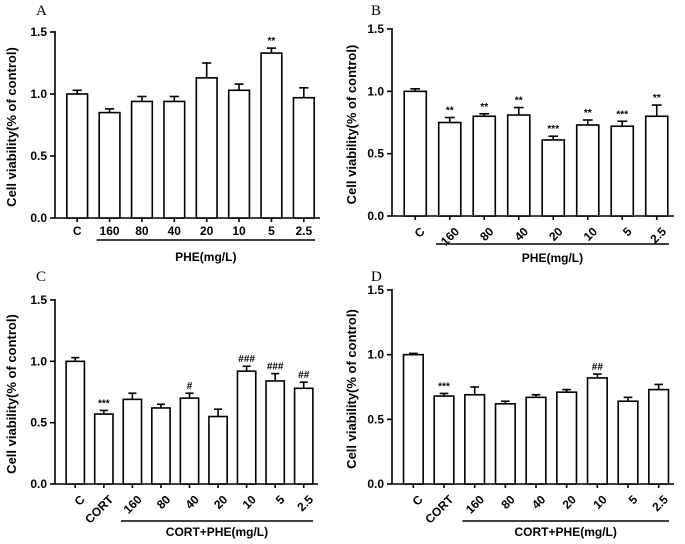  What do you see at coordinates (190, 386) in the screenshot?
I see `significance-label: #` at bounding box center [190, 386].